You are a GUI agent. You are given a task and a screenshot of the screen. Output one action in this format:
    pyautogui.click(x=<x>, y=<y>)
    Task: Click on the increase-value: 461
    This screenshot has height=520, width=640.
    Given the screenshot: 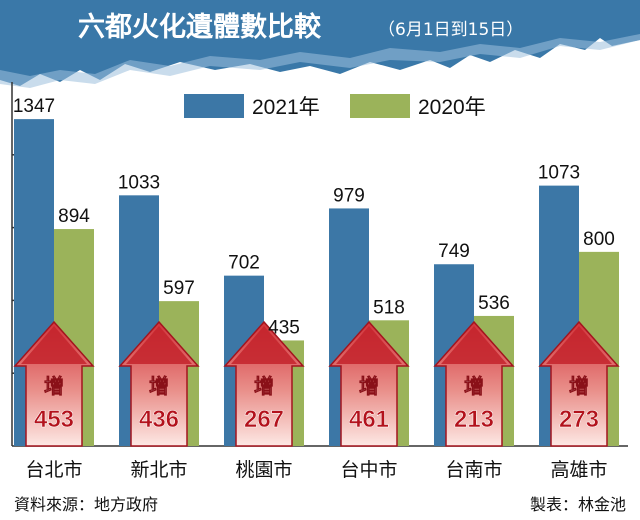 What is the action you would take?
    pyautogui.click(x=369, y=419)
    